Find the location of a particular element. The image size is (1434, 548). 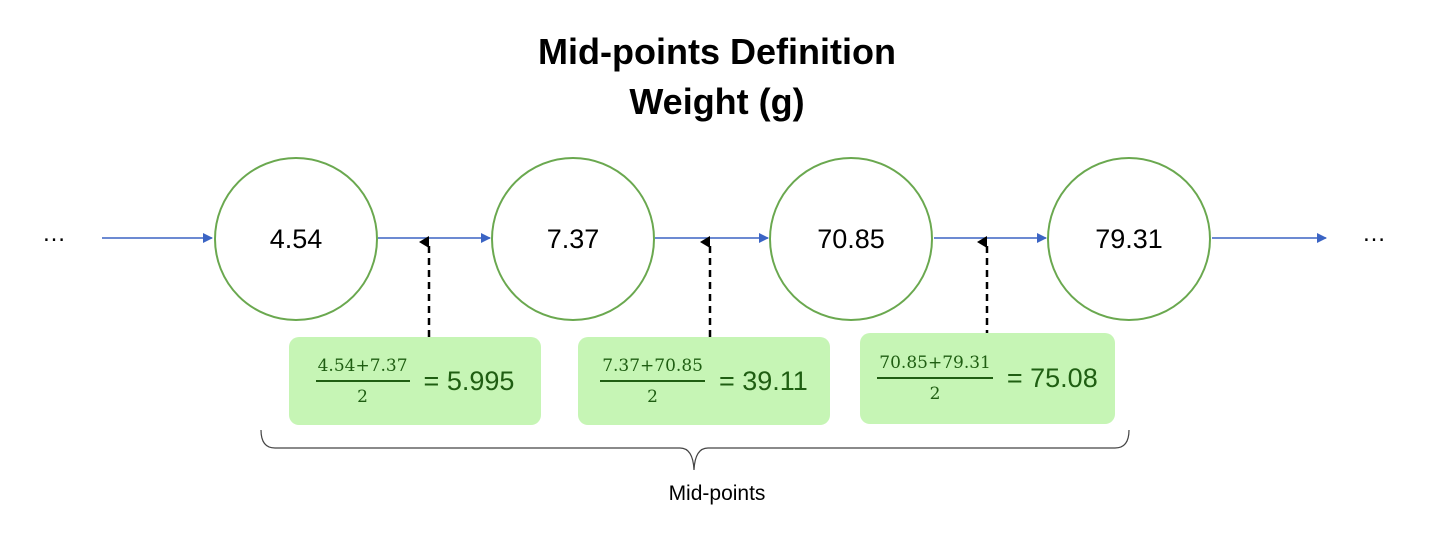

fraction-numerator: 4.54+7.37 is located at coordinates (362, 368).